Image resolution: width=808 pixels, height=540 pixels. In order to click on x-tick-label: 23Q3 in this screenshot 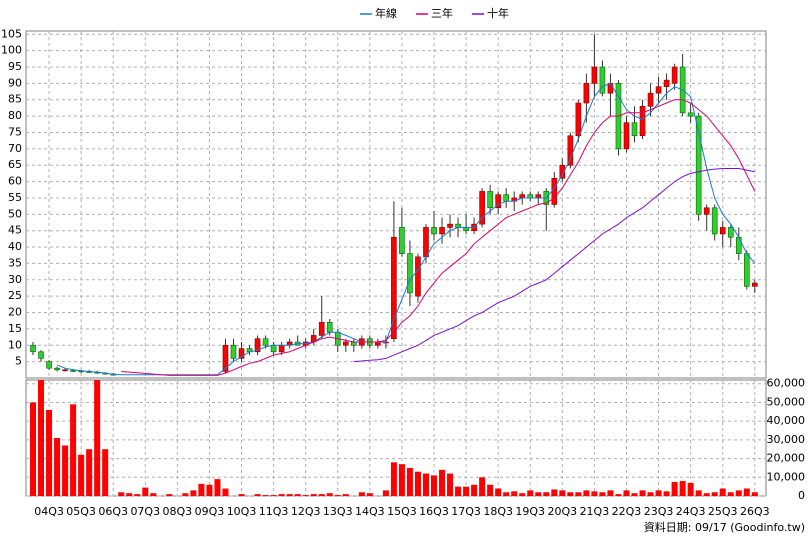, I will do `click(659, 511)`.